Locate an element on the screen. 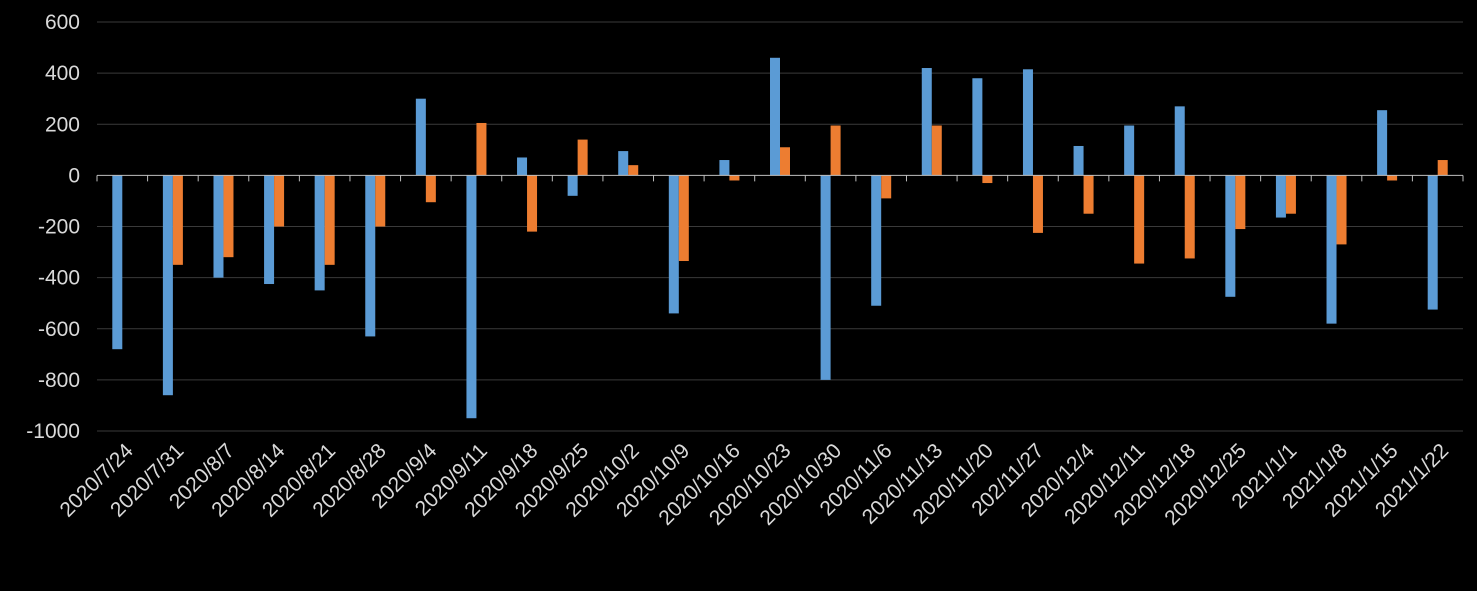 This screenshot has height=591, width=1477. y-tick-label: 200 is located at coordinates (62, 124).